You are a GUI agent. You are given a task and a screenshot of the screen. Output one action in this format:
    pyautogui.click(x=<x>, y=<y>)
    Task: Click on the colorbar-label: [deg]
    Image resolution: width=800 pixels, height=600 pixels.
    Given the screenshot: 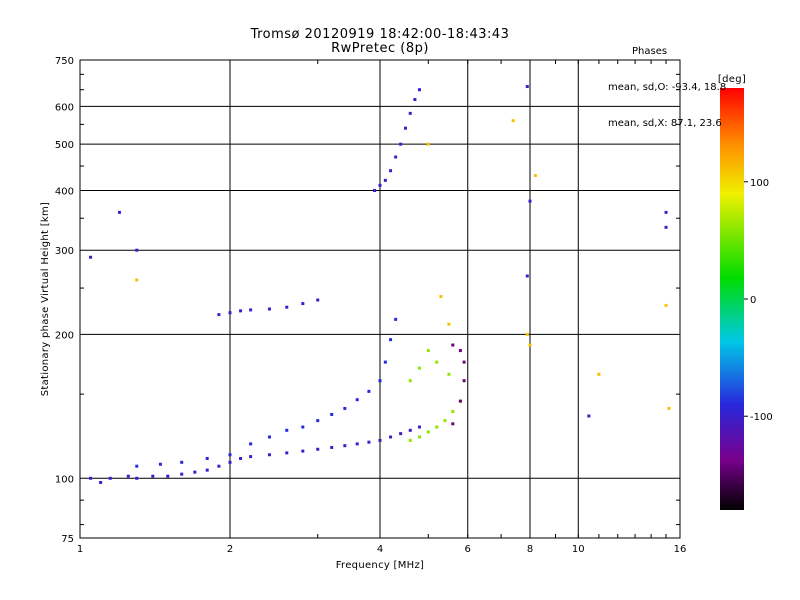 What is the action you would take?
    pyautogui.click(x=732, y=79)
    